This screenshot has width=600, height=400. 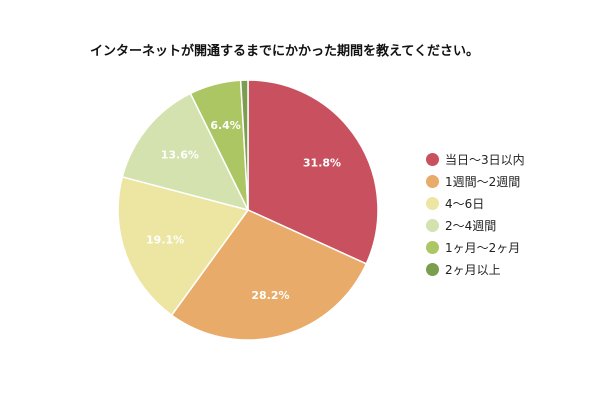 What do you see at coordinates (180, 154) in the screenshot?
I see `pie-slice-label-4: 13.6%` at bounding box center [180, 154].